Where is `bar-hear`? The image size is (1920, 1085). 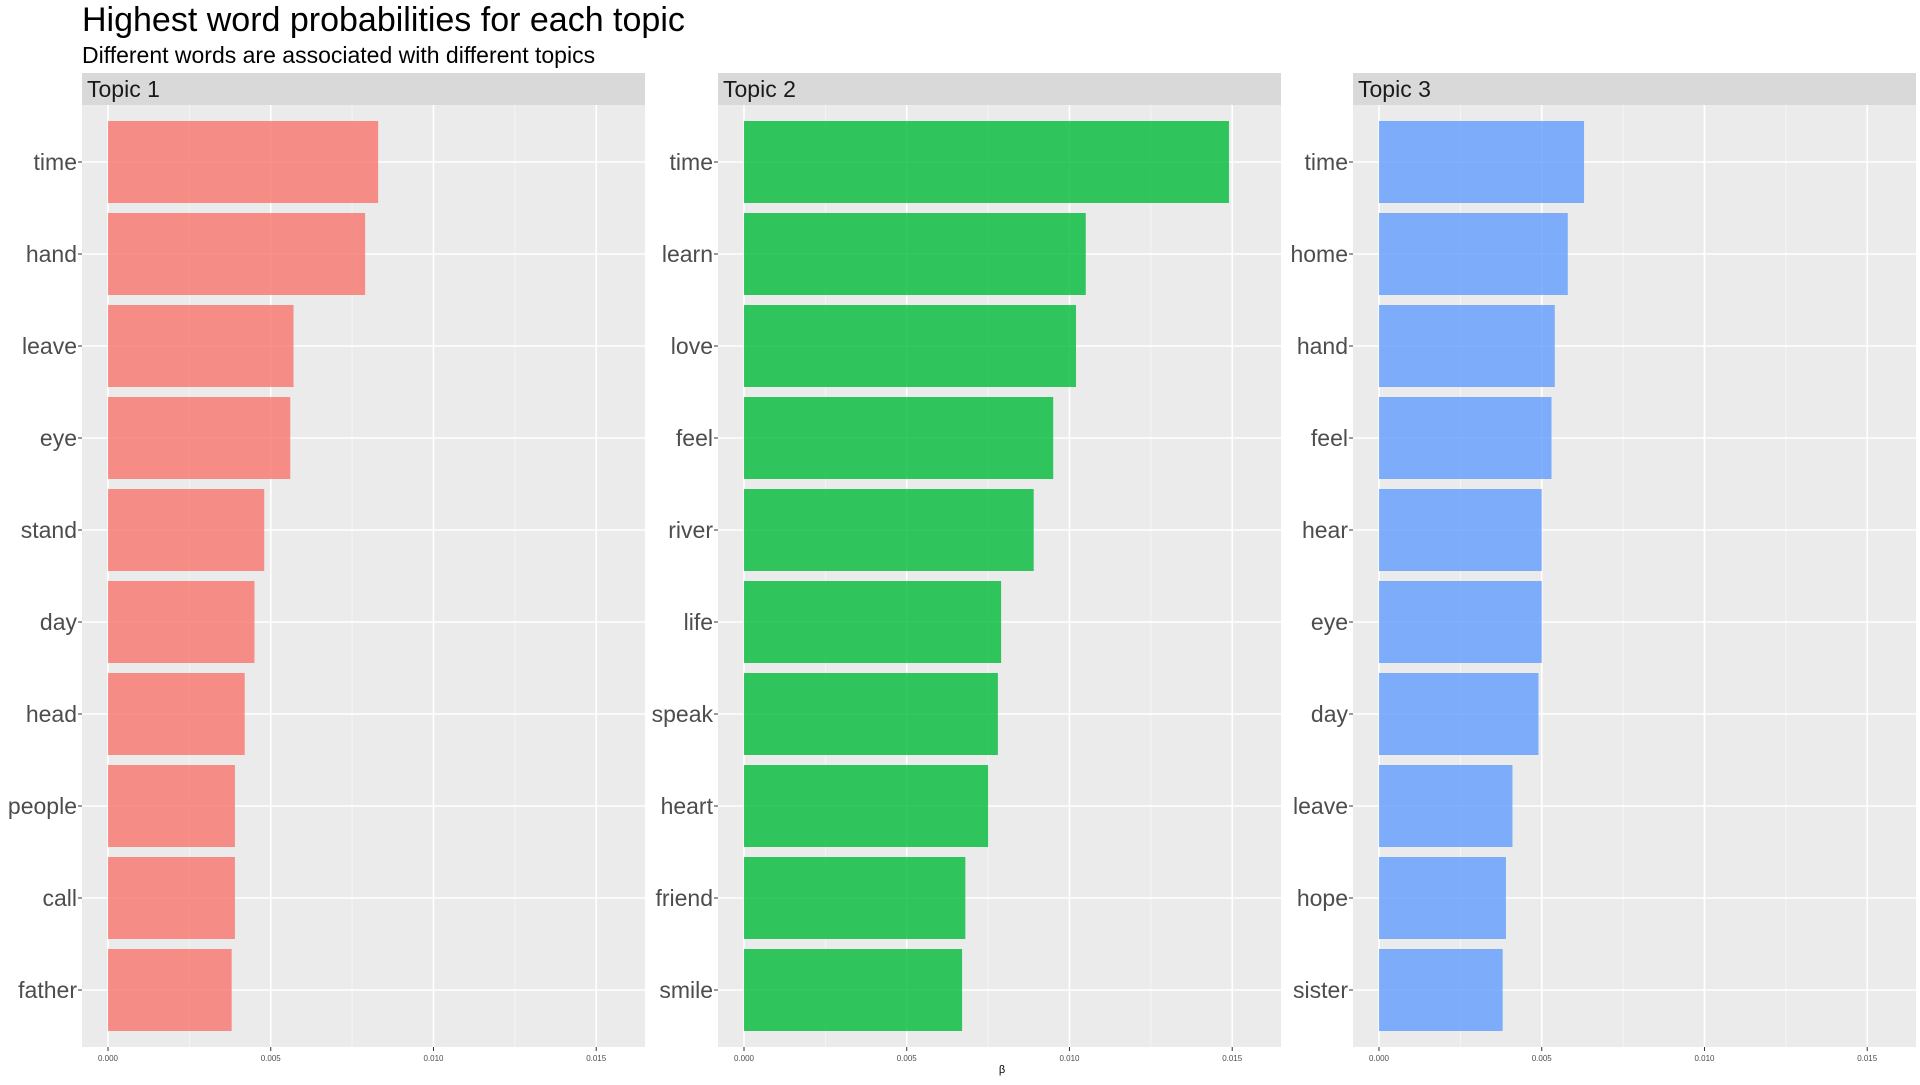
bar-hear is located at coordinates (1460, 530).